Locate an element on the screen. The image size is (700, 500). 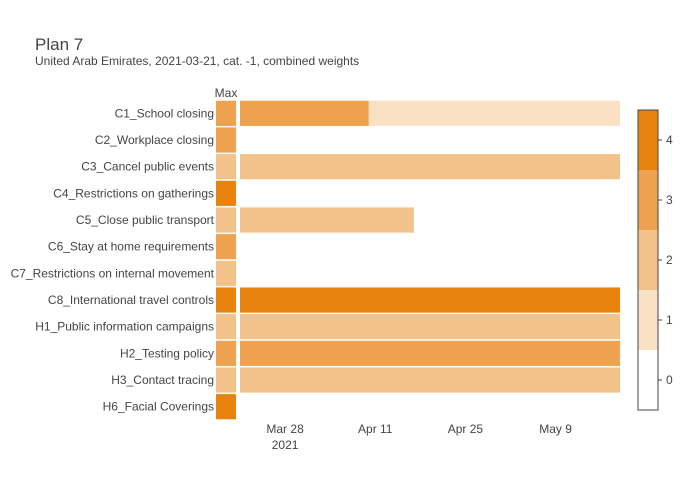
colorbar-tick-label-4: 4 is located at coordinates (669, 140).